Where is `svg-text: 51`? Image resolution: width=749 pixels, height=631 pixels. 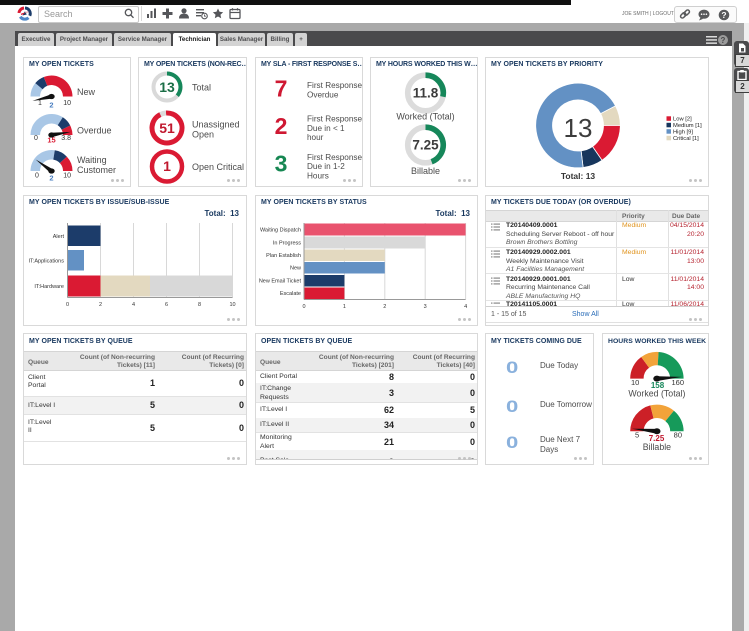 svg-text: 51 is located at coordinates (167, 128).